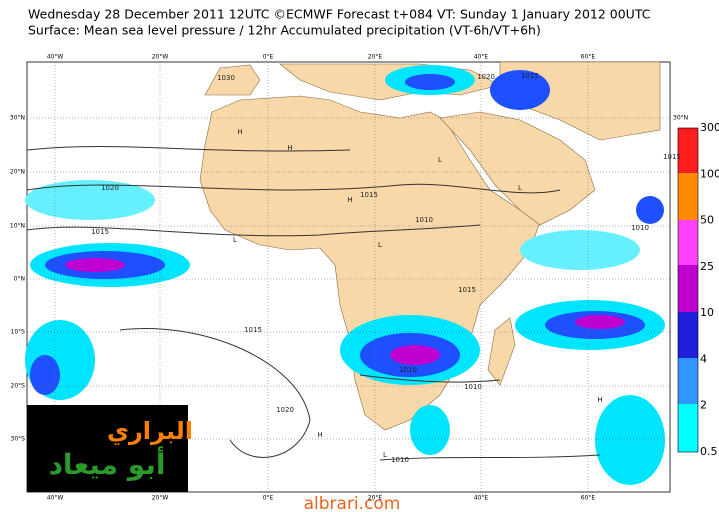  I want to click on colorbar-label: 300, so click(709, 127).